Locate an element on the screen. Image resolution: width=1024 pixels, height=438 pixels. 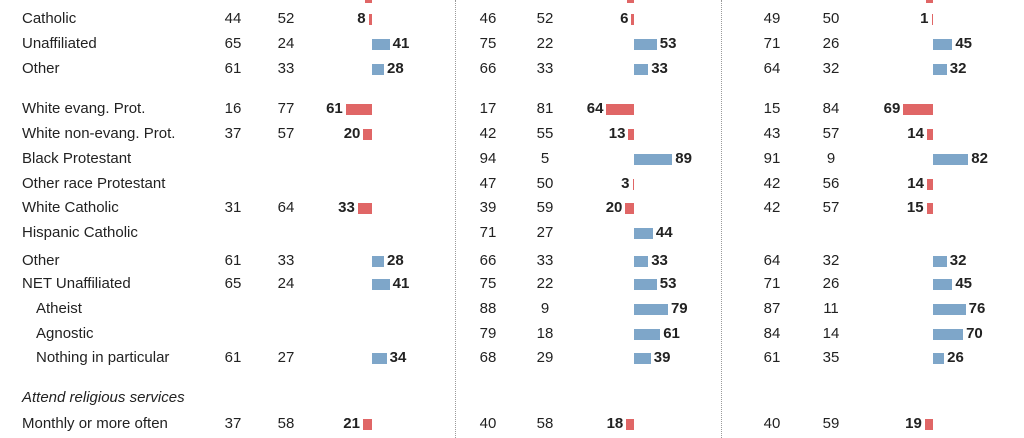
bar-value-label: 26 is located at coordinates (955, 357).